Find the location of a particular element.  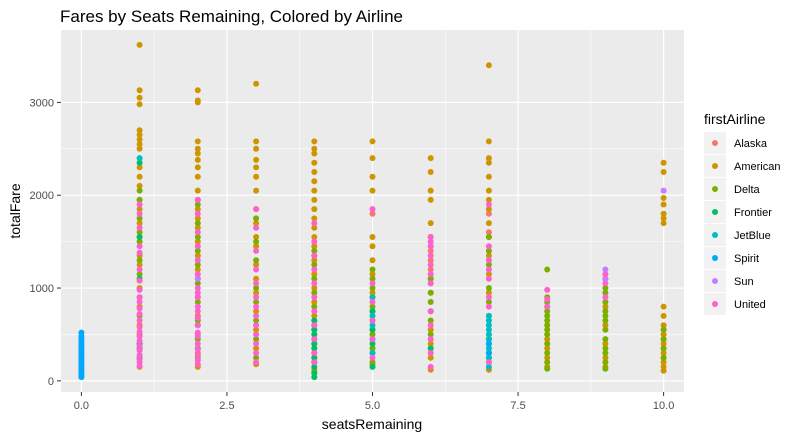

legend-label: Delta is located at coordinates (747, 190).